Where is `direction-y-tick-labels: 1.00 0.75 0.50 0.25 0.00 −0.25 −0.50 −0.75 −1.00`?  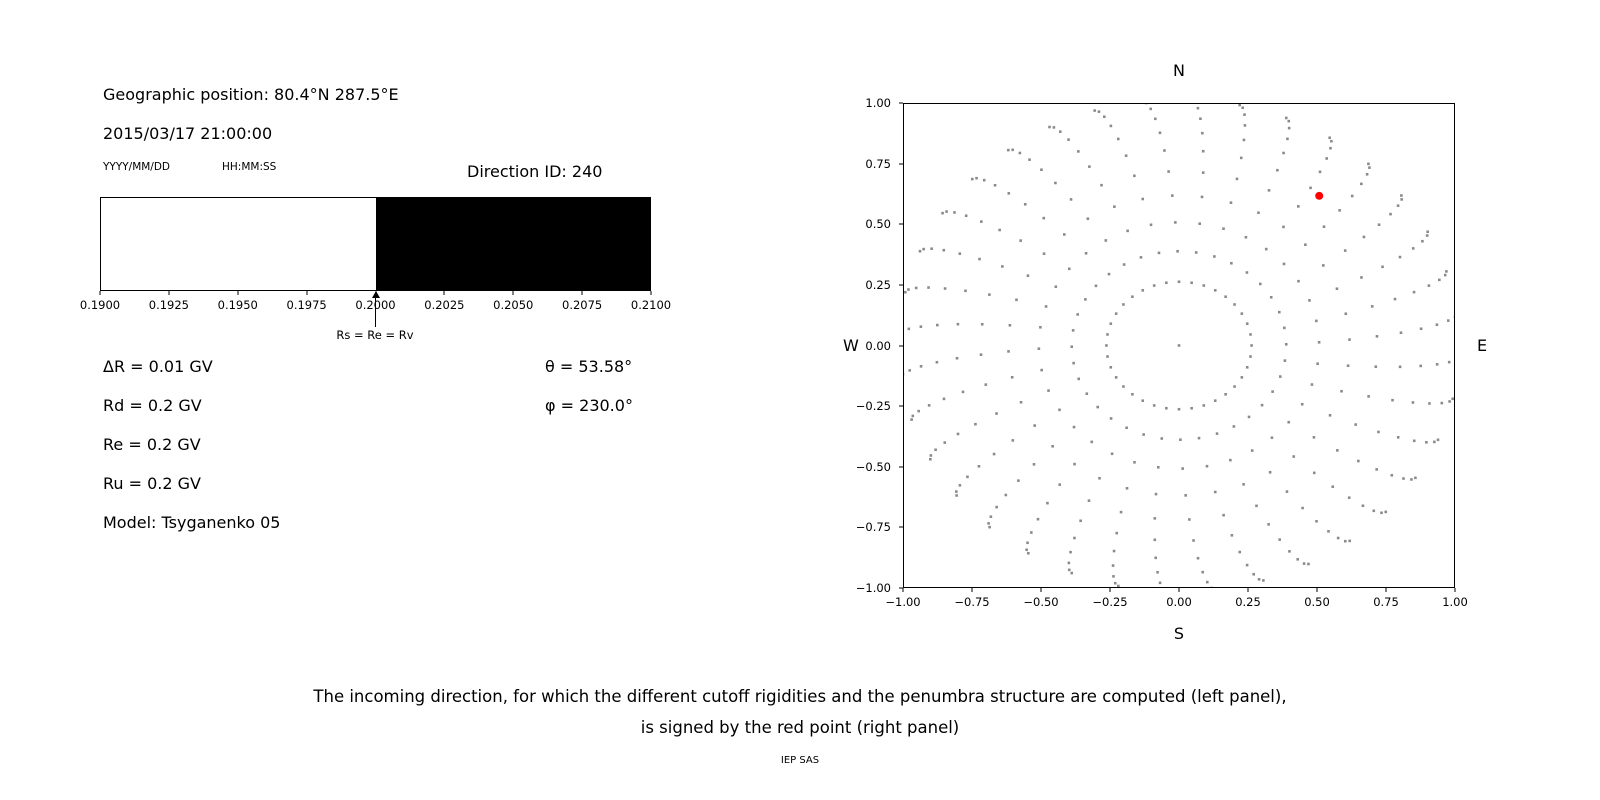
direction-y-tick-labels: 1.00 0.75 0.50 0.25 0.00 −0.25 −0.50 −0.75 −1.00 is located at coordinates (857, 345).